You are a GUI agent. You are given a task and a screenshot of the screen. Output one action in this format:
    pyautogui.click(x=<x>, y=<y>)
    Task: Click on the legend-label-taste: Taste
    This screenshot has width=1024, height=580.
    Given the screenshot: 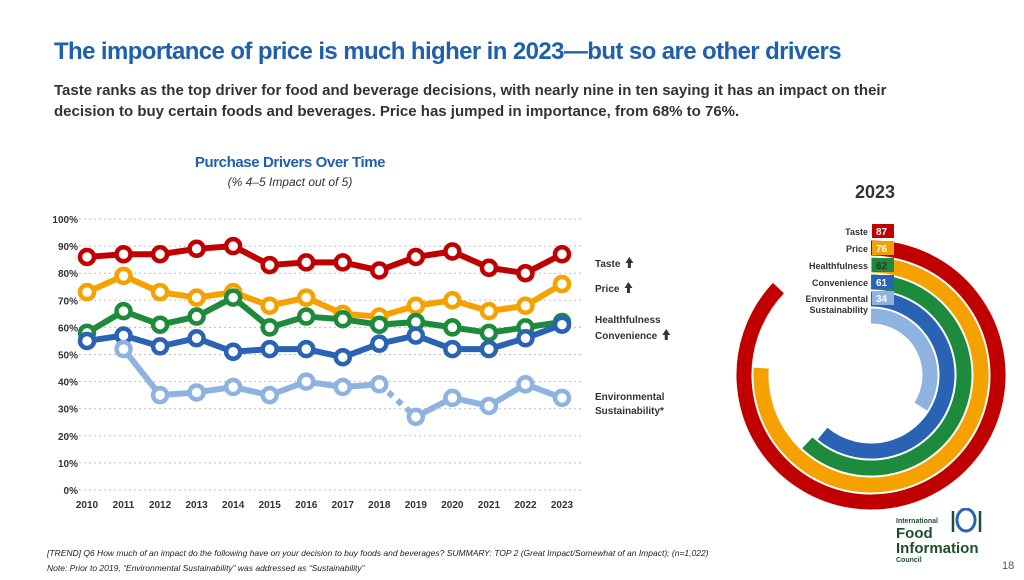 What is the action you would take?
    pyautogui.click(x=608, y=264)
    